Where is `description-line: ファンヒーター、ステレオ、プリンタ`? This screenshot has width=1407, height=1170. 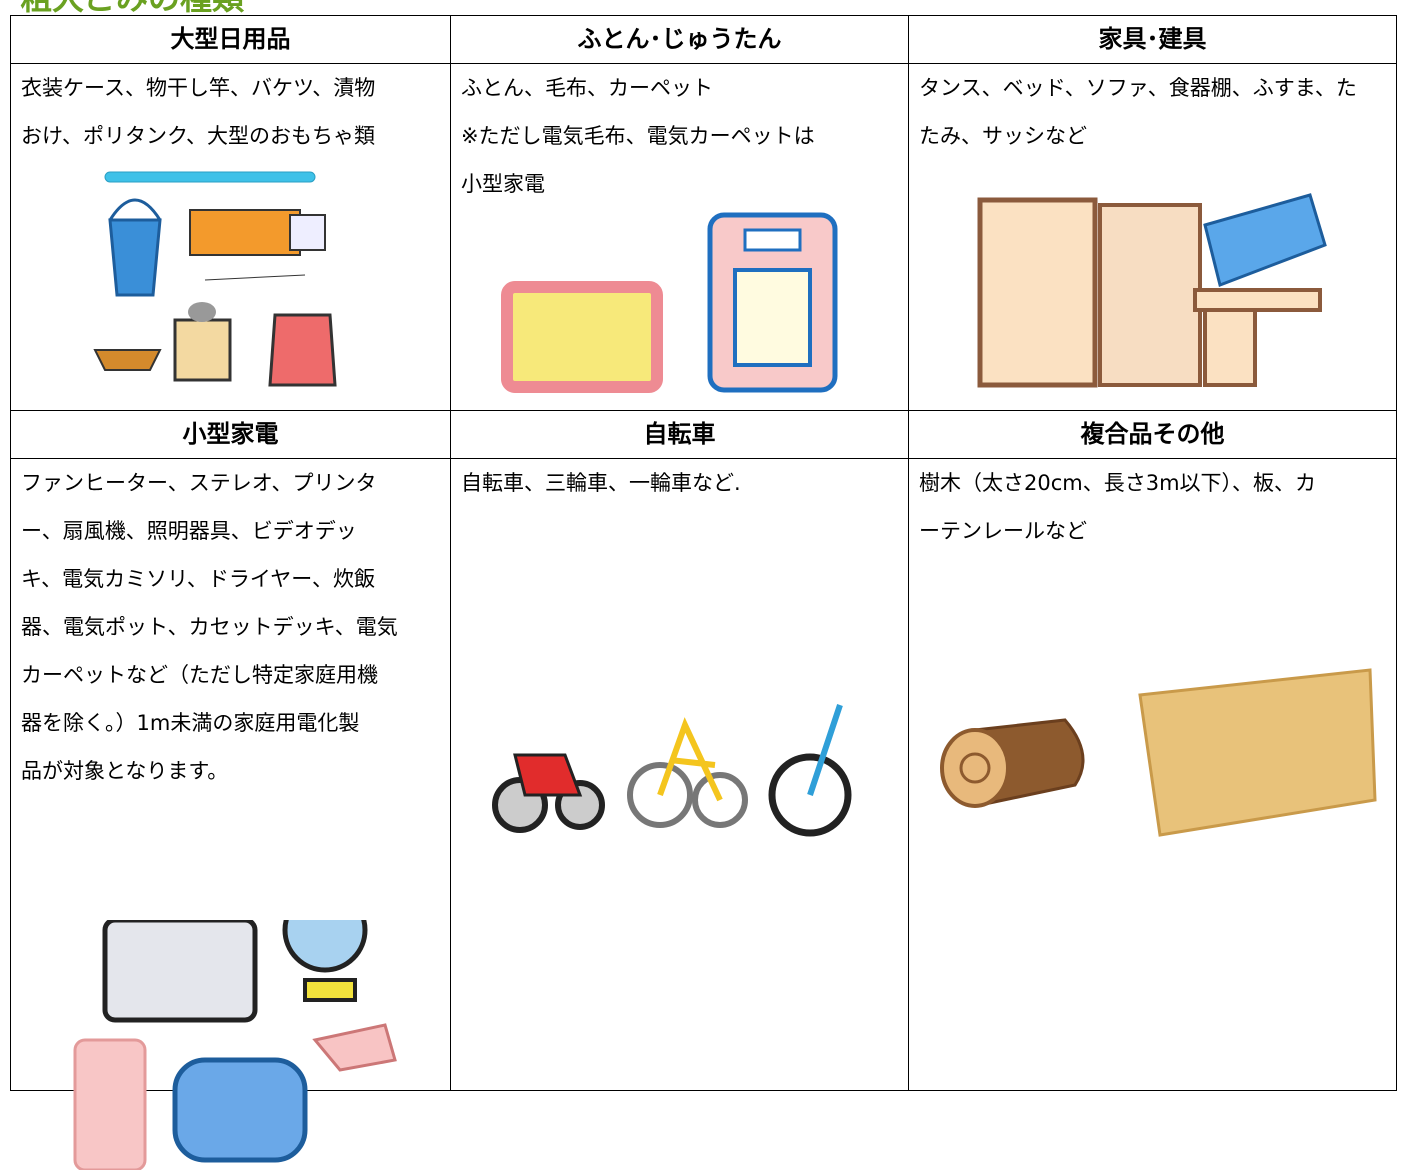
description-line: ファンヒーター、ステレオ、プリンタ is located at coordinates (199, 483).